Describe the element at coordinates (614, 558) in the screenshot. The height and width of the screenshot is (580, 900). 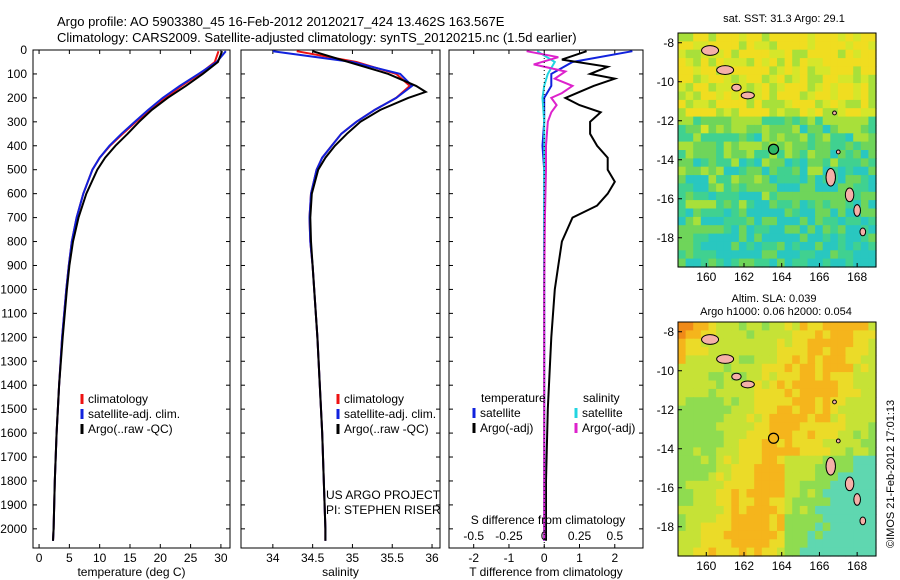
I see `x-tick-label: 2` at that location.